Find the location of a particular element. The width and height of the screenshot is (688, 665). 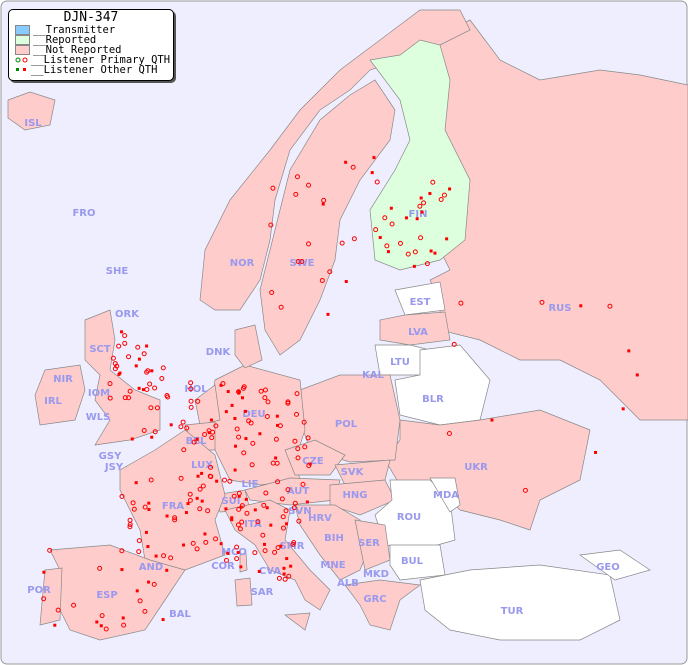

country-label-ltu: LTU is located at coordinates (400, 362).